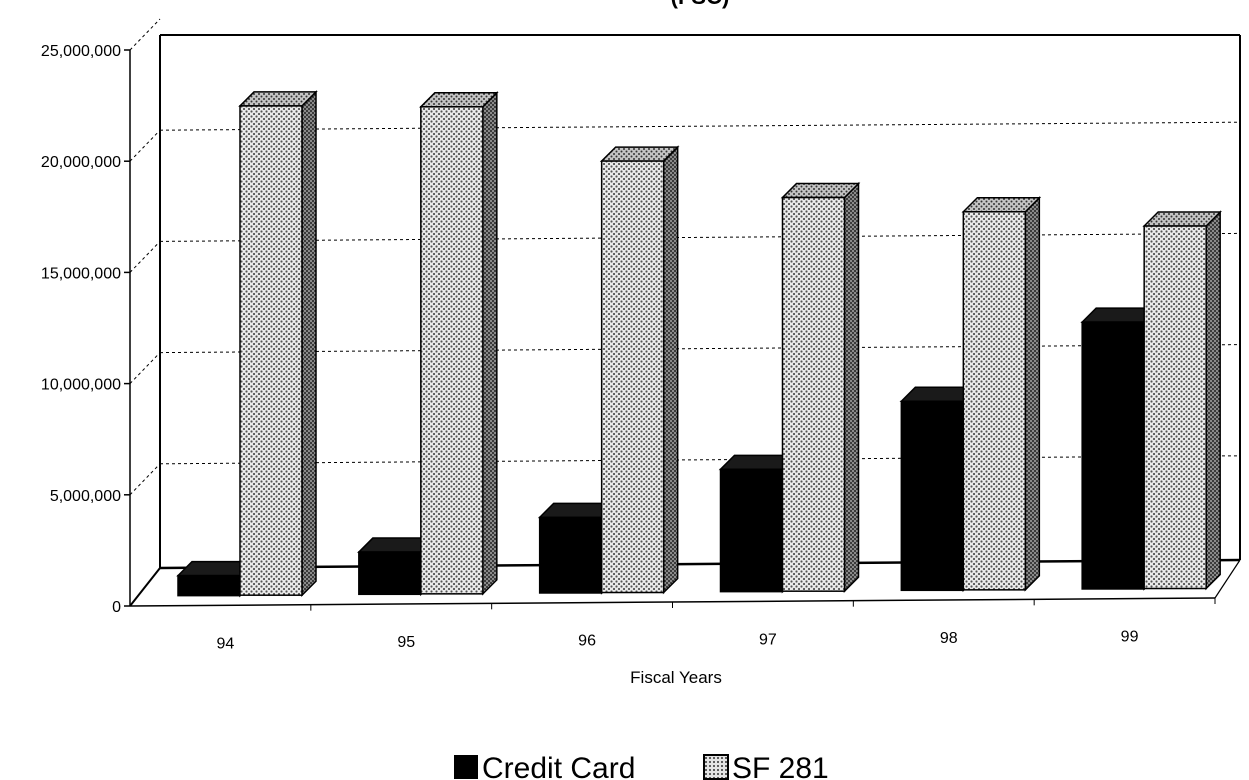  What do you see at coordinates (780, 766) in the screenshot?
I see `legend-label-sf-281: SF 281` at bounding box center [780, 766].